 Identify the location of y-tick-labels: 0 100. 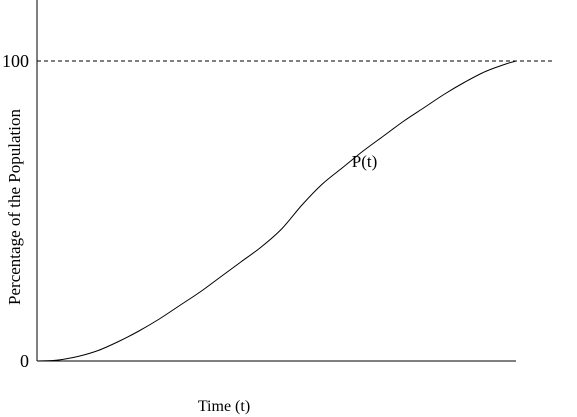
(15, 211).